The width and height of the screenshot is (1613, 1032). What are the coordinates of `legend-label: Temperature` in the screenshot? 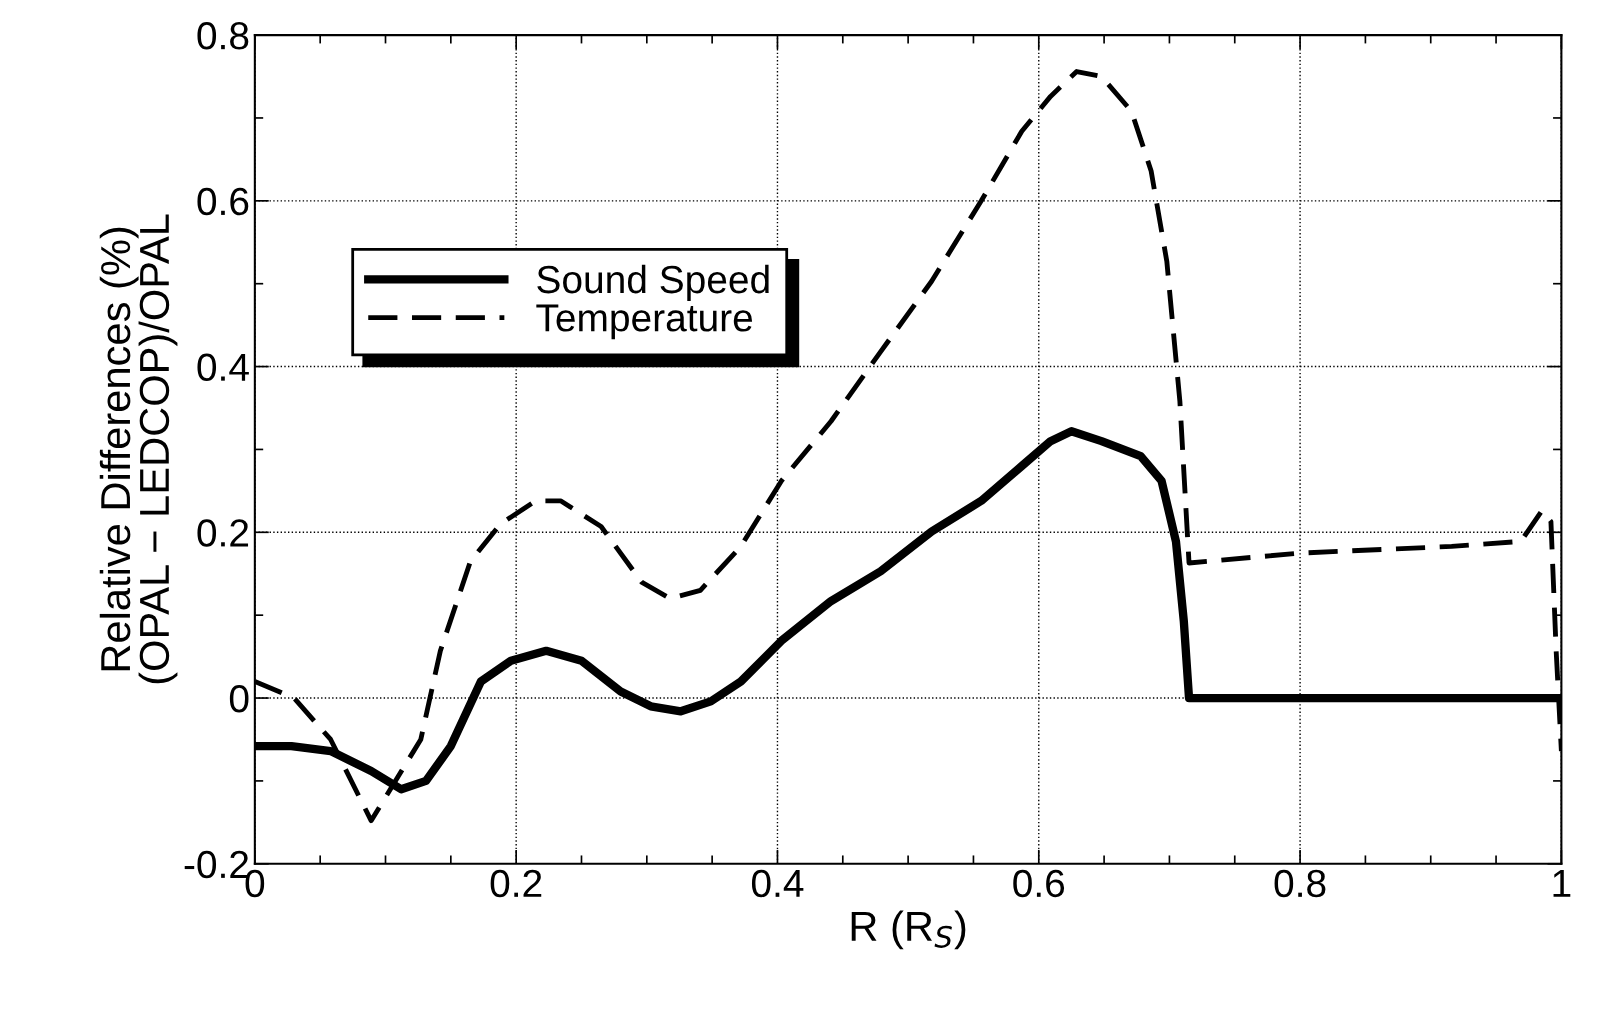 It's located at (644, 322).